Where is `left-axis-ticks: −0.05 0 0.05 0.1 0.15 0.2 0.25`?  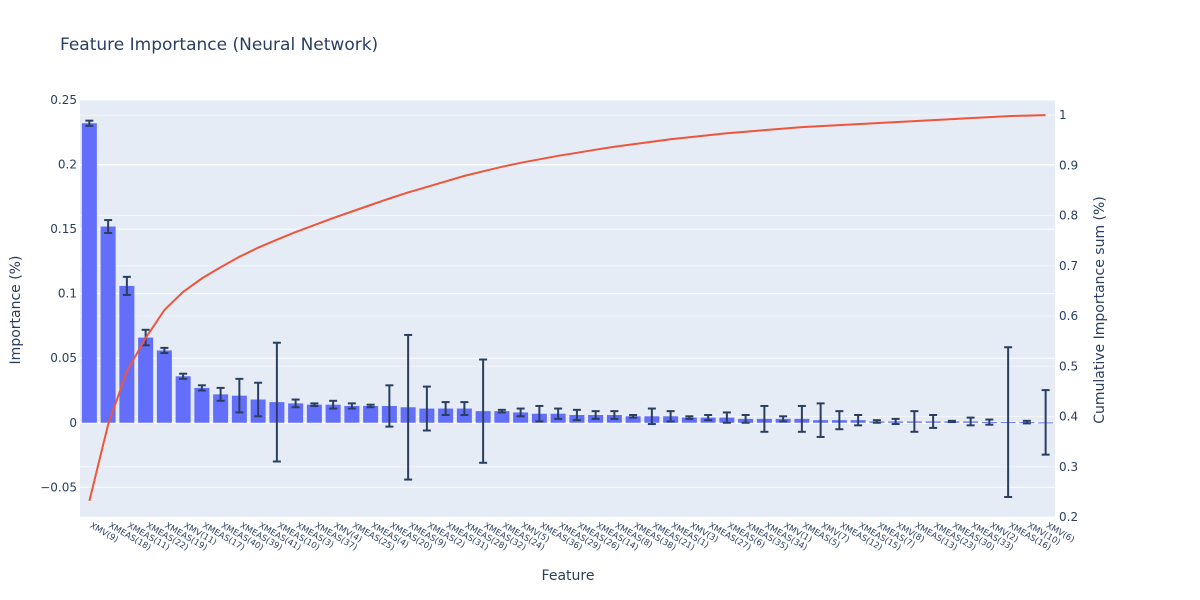
left-axis-ticks: −0.05 0 0.05 0.1 0.15 0.2 0.25 is located at coordinates (58, 293).